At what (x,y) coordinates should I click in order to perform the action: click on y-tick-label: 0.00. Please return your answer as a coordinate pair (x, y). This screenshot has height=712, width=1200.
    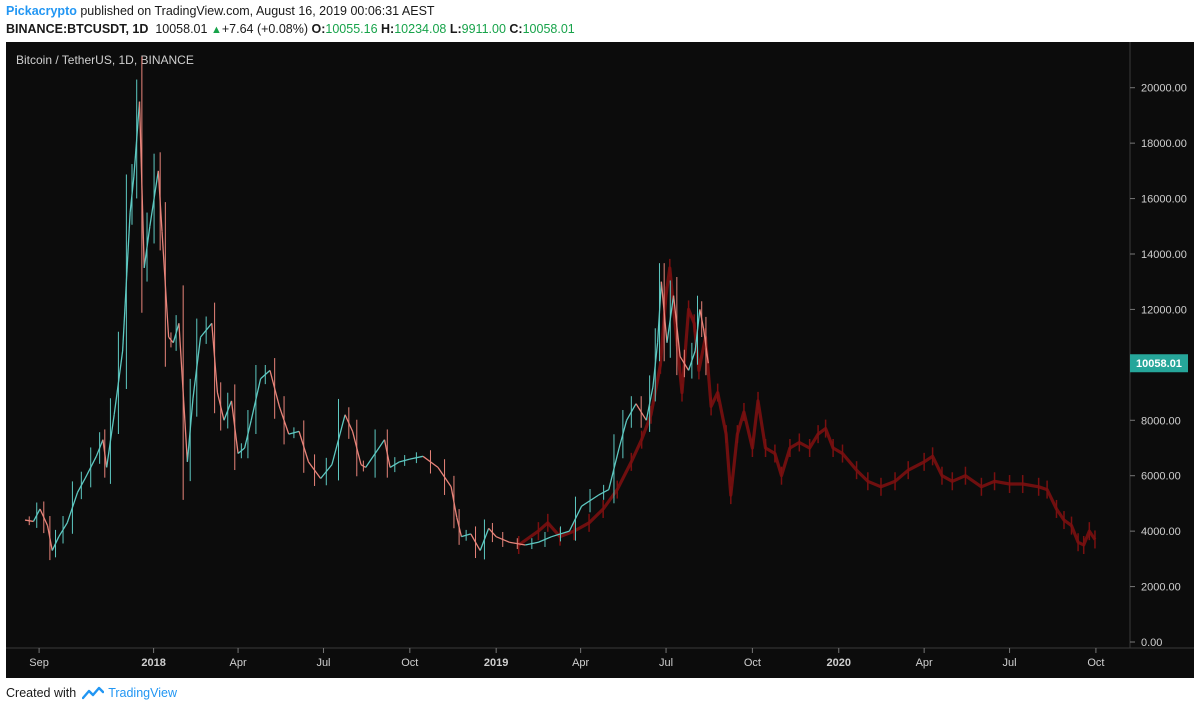
    Looking at the image, I should click on (1151, 643).